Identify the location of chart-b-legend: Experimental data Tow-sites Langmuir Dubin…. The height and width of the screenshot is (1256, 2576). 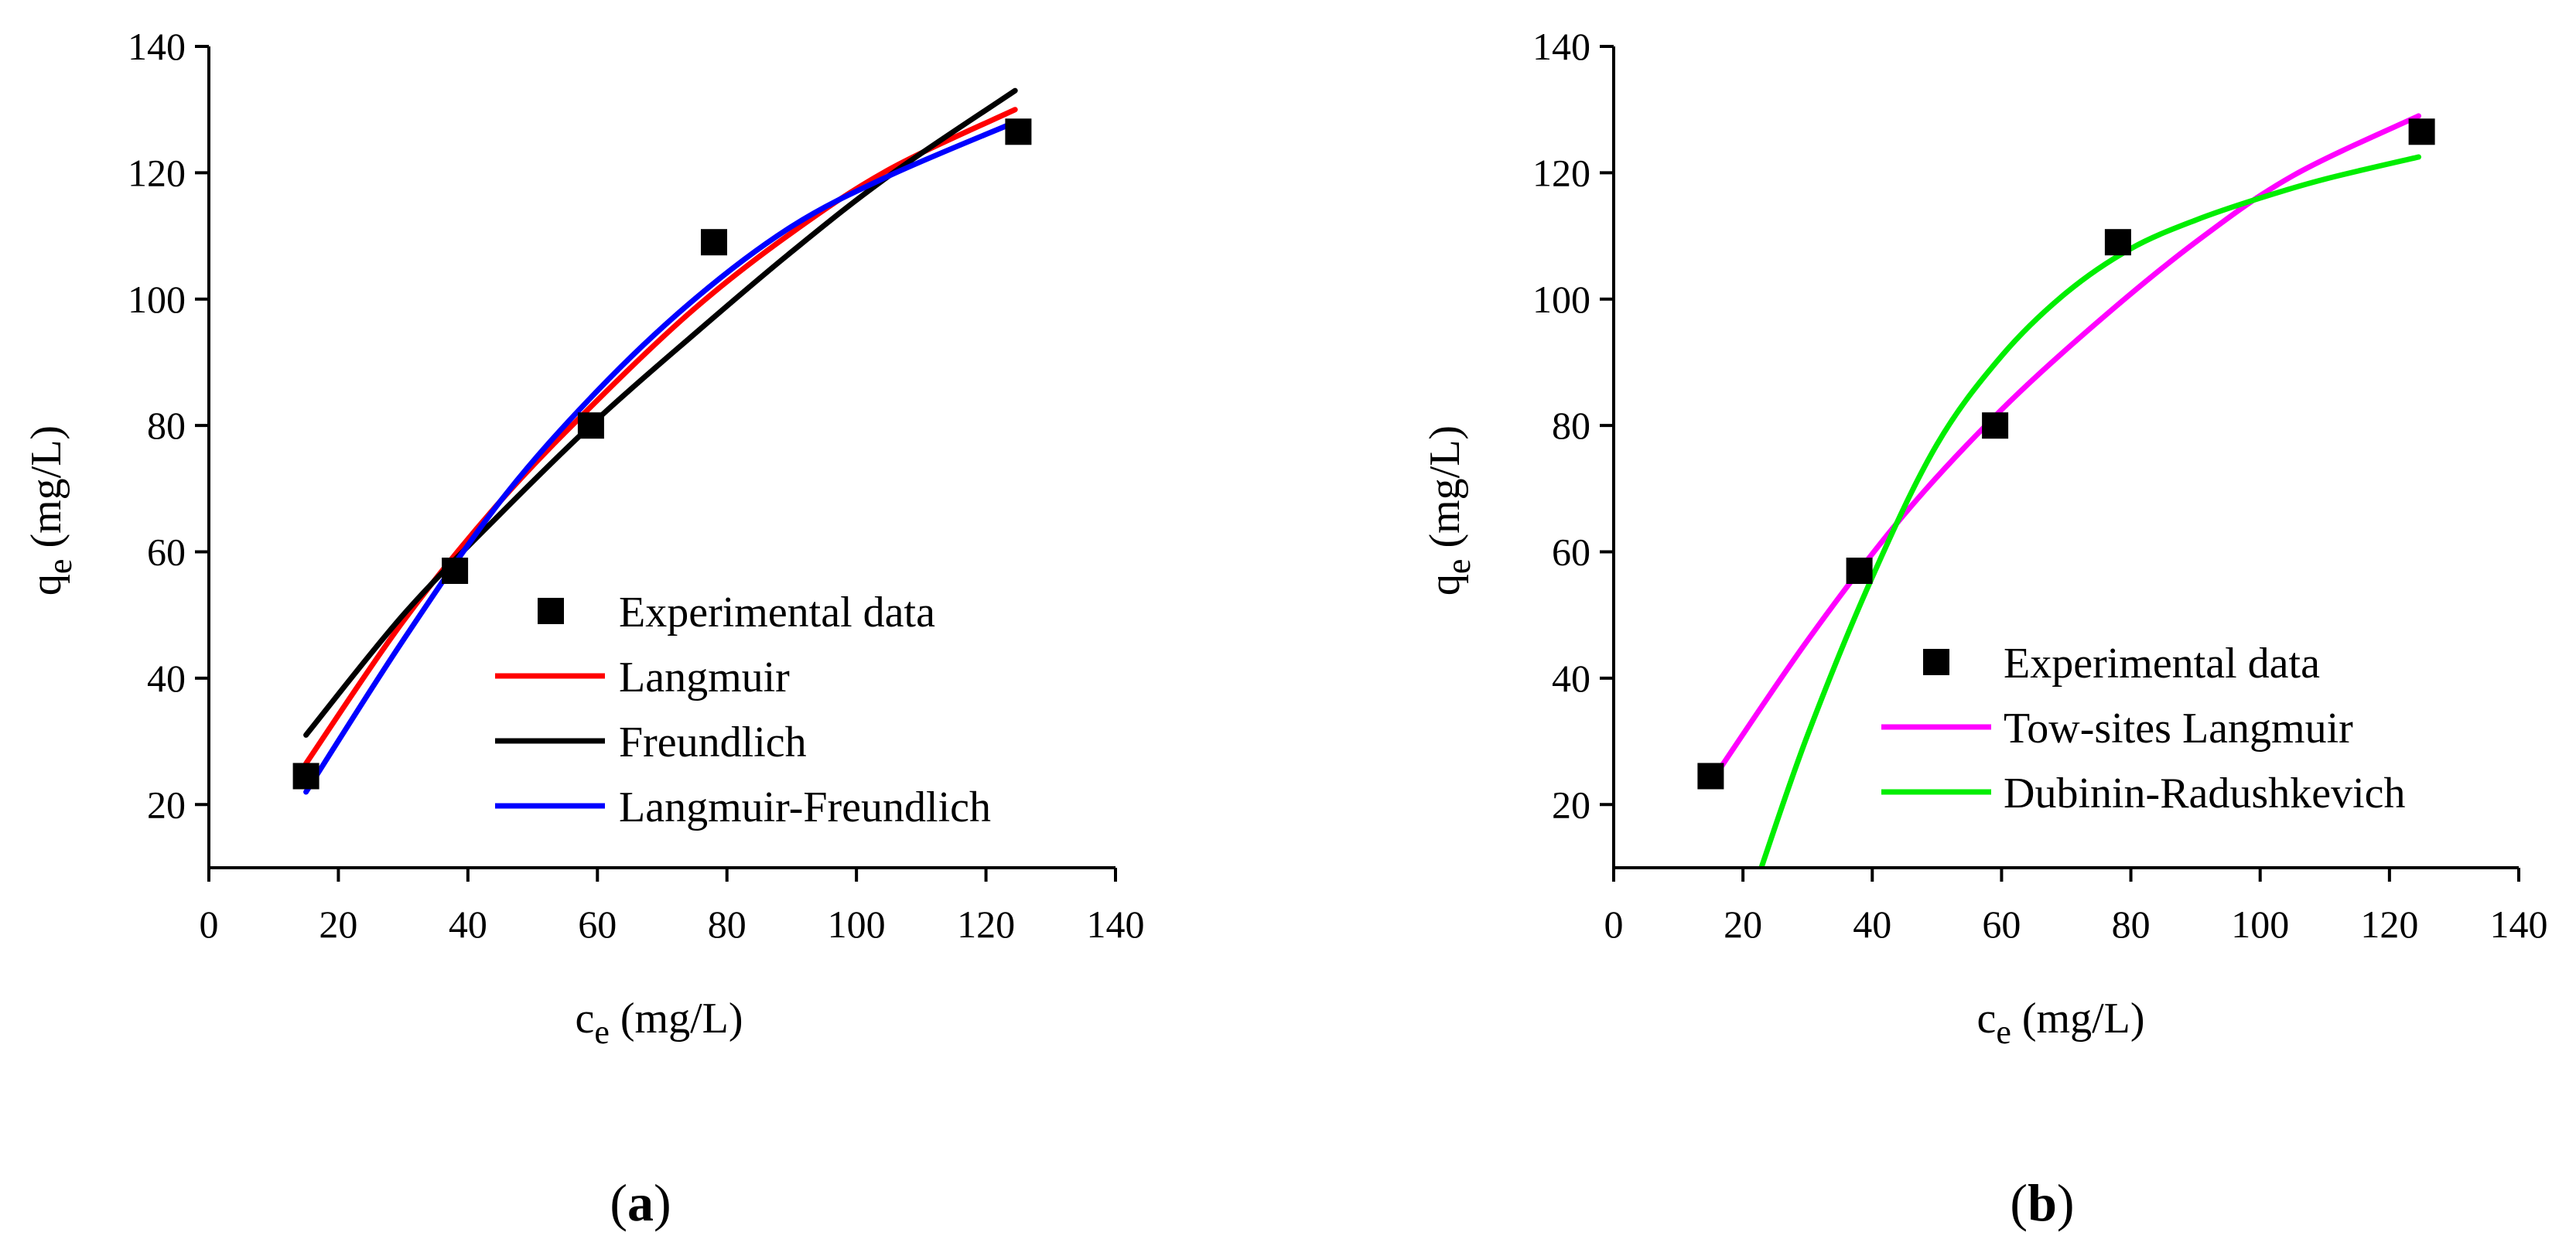
(2143, 728).